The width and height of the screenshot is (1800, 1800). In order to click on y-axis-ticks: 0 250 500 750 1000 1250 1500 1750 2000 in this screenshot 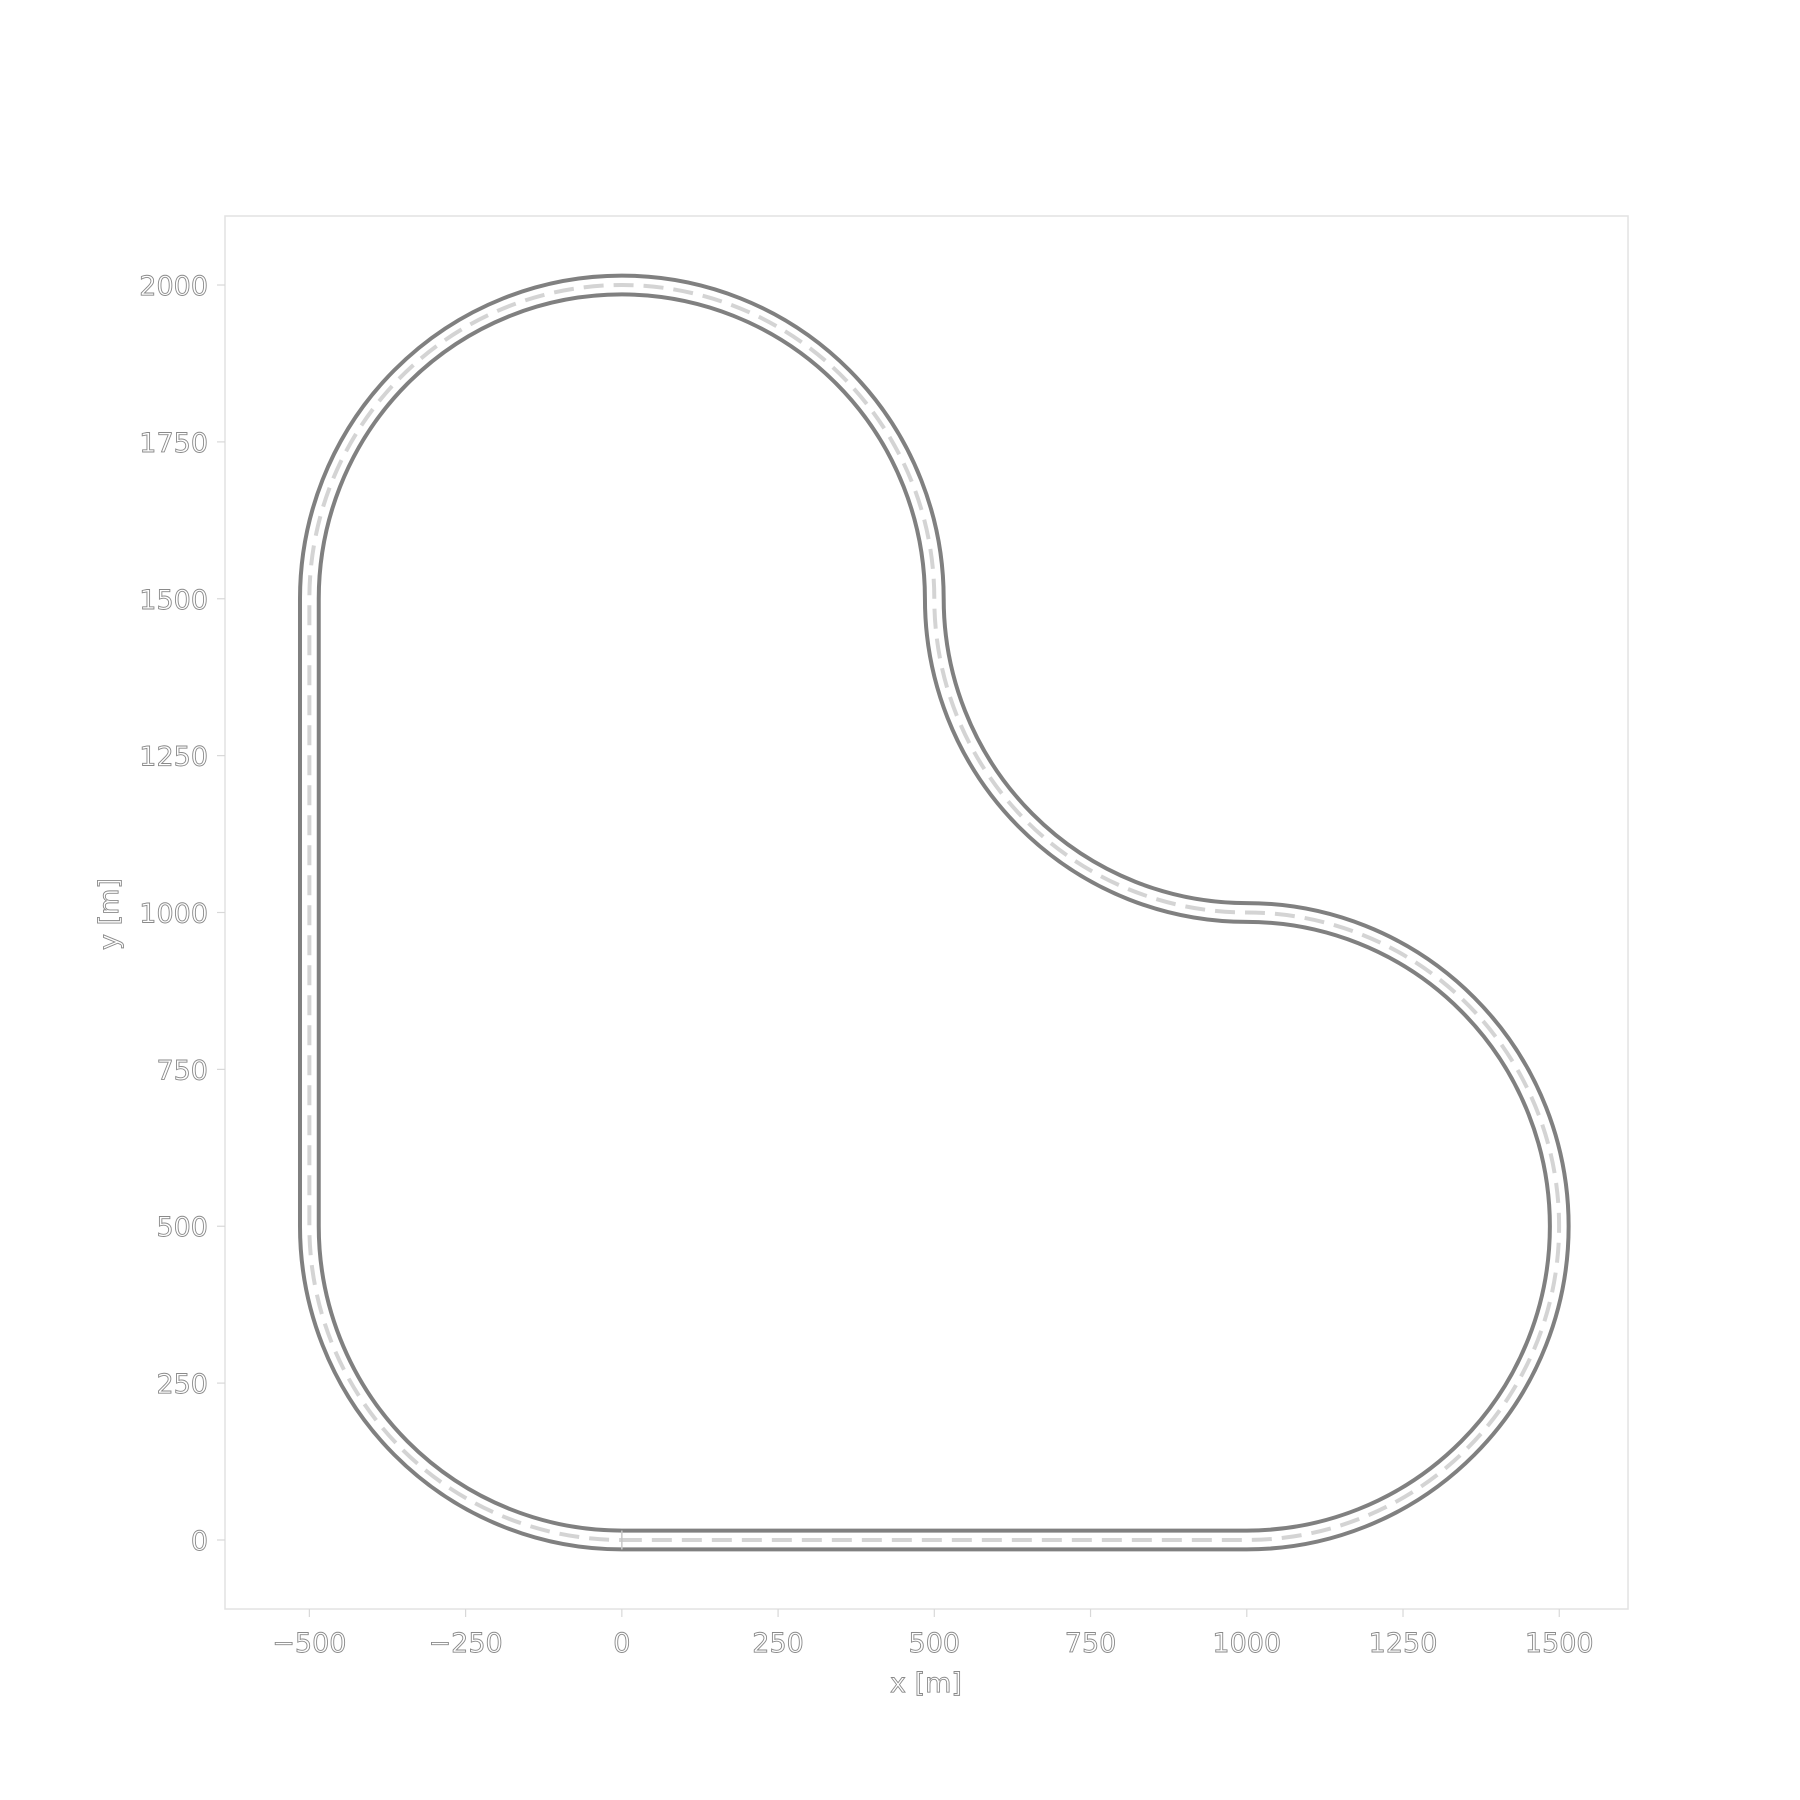, I will do `click(182, 914)`.